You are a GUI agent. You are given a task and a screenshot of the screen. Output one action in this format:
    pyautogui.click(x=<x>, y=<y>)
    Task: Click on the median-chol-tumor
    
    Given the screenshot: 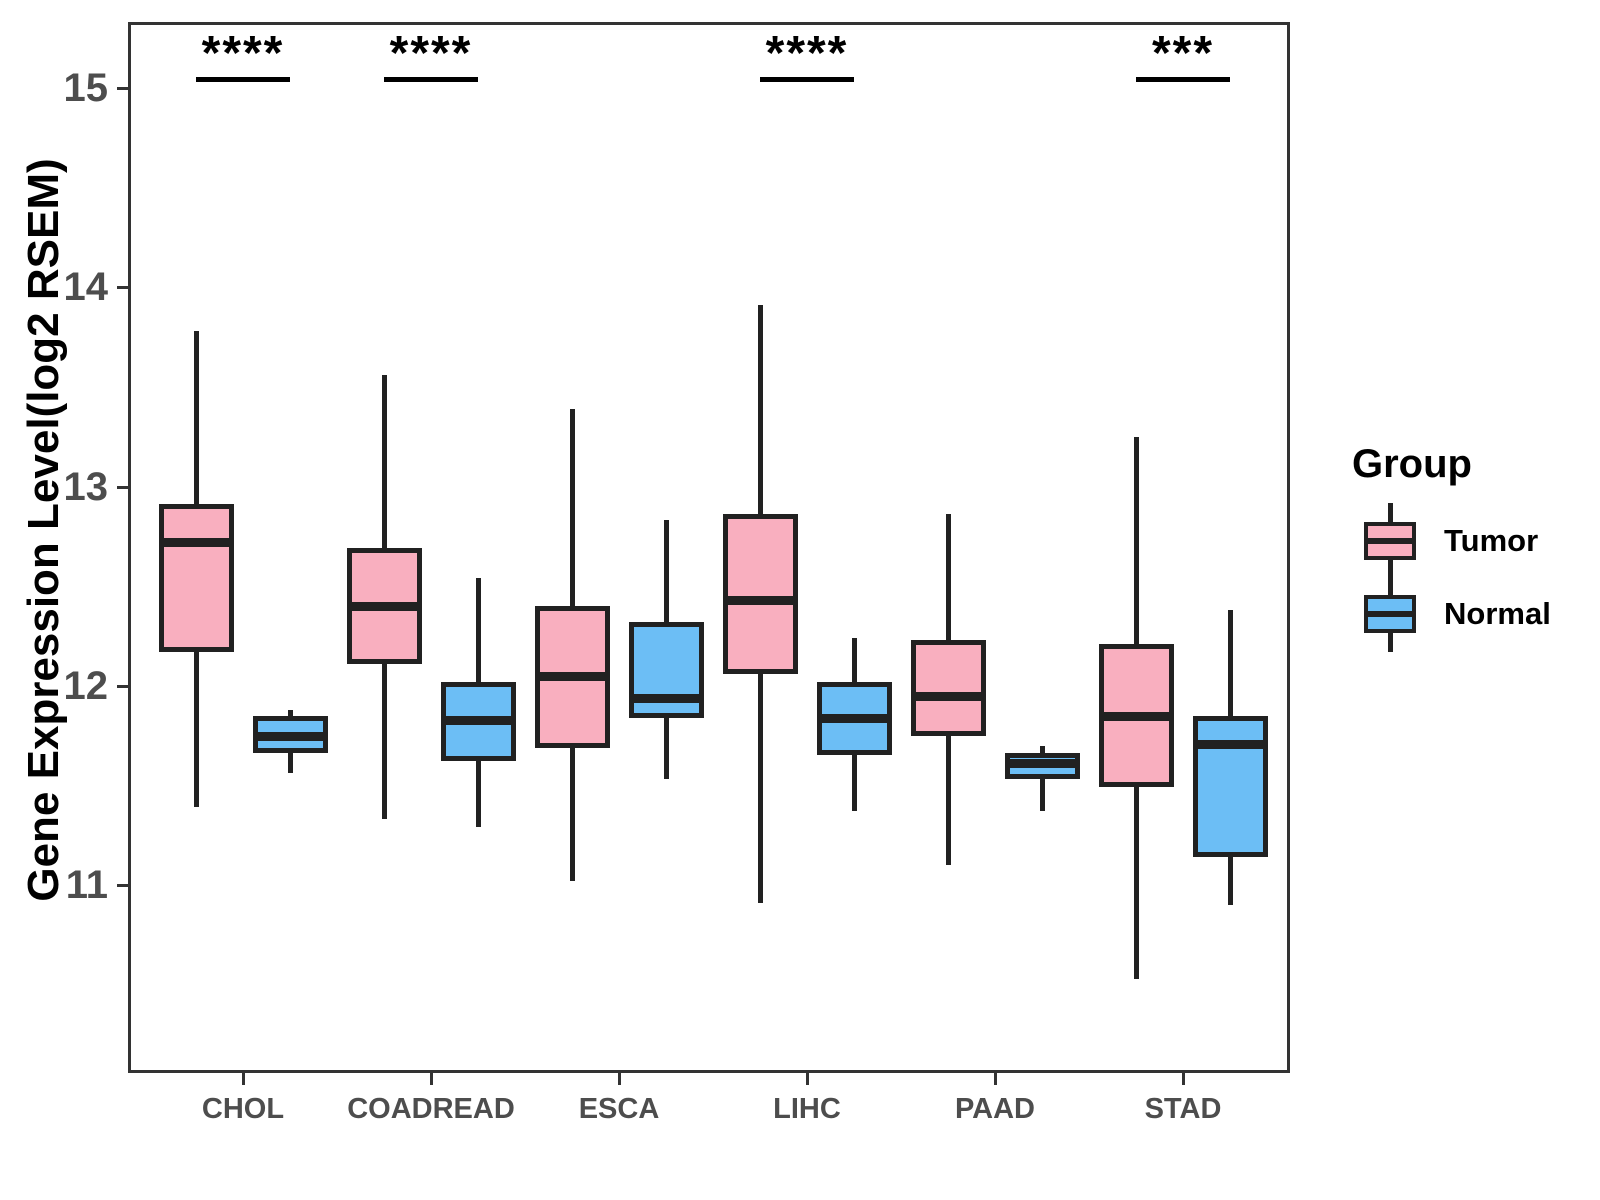 What is the action you would take?
    pyautogui.click(x=196, y=542)
    